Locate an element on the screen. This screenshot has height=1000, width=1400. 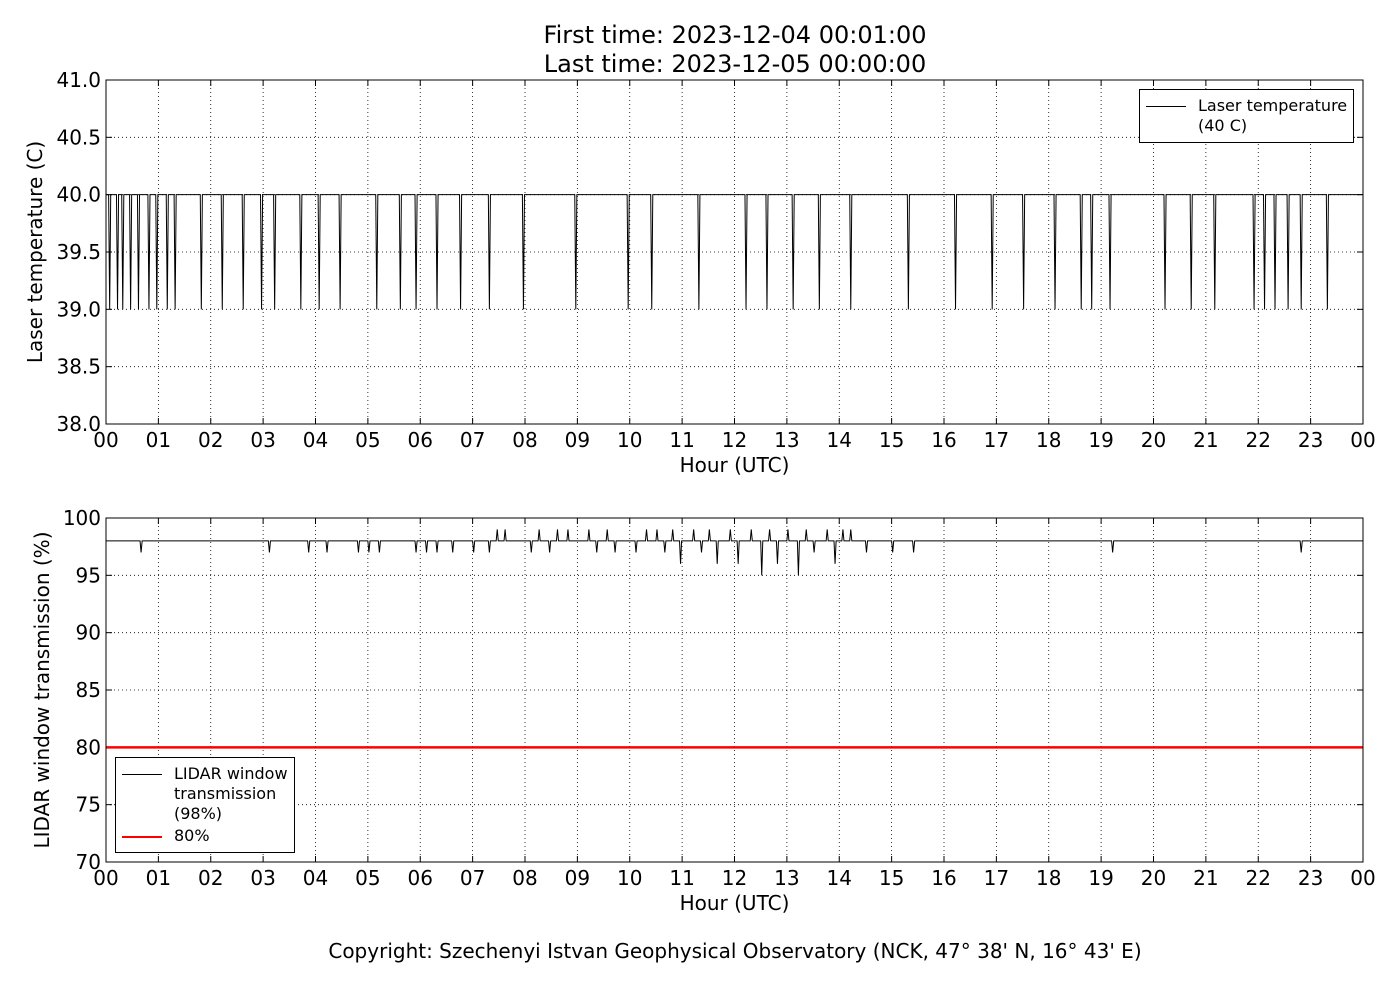
legend-entry: Laser temperature (40 C) is located at coordinates (1246, 116).